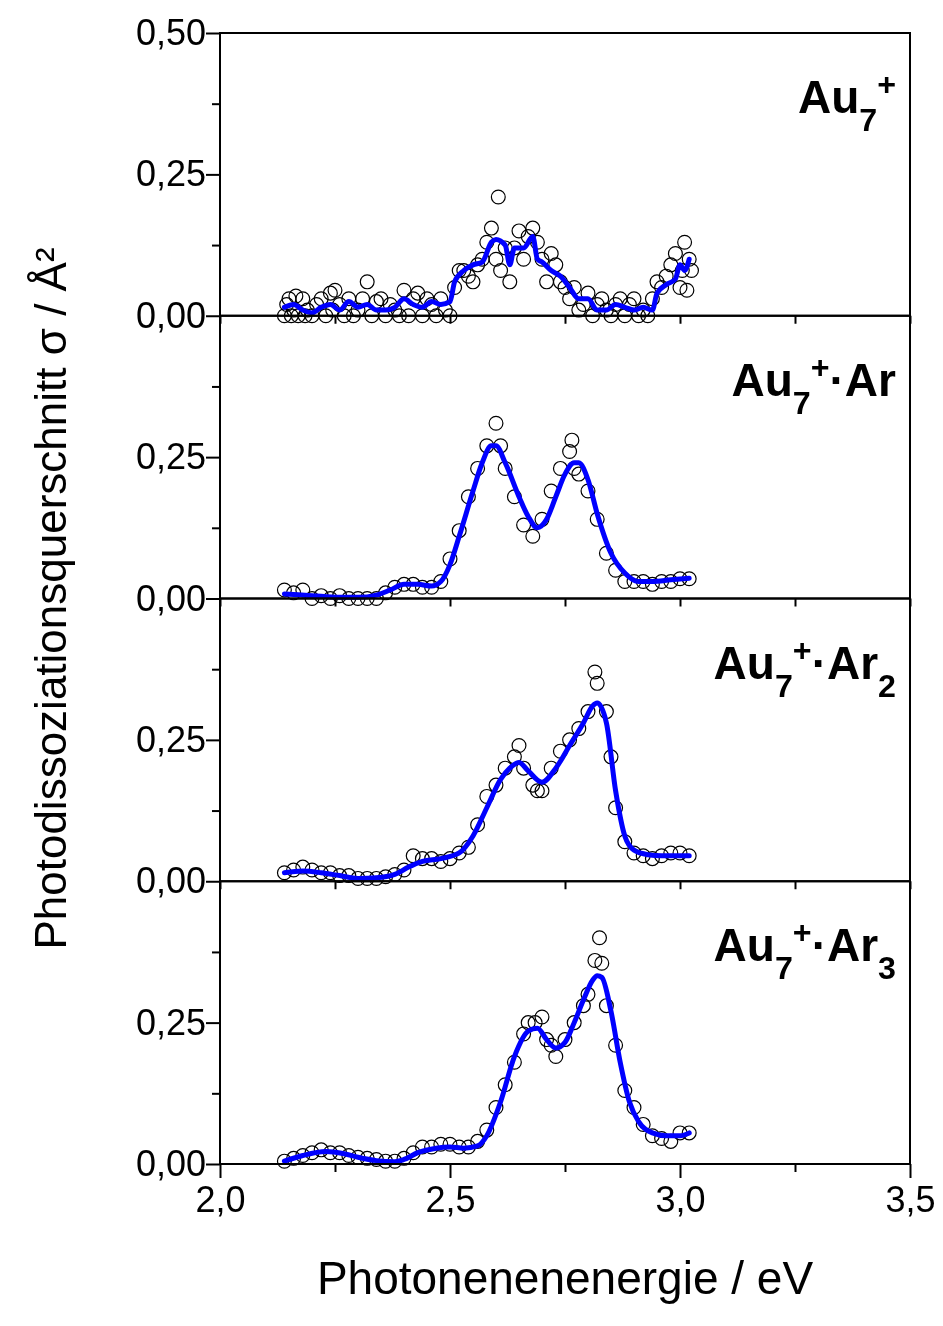 This screenshot has width=943, height=1326. What do you see at coordinates (804, 950) in the screenshot?
I see `annotation: Au$_{7}$$^{+}$·Ar$_{3}$` at bounding box center [804, 950].